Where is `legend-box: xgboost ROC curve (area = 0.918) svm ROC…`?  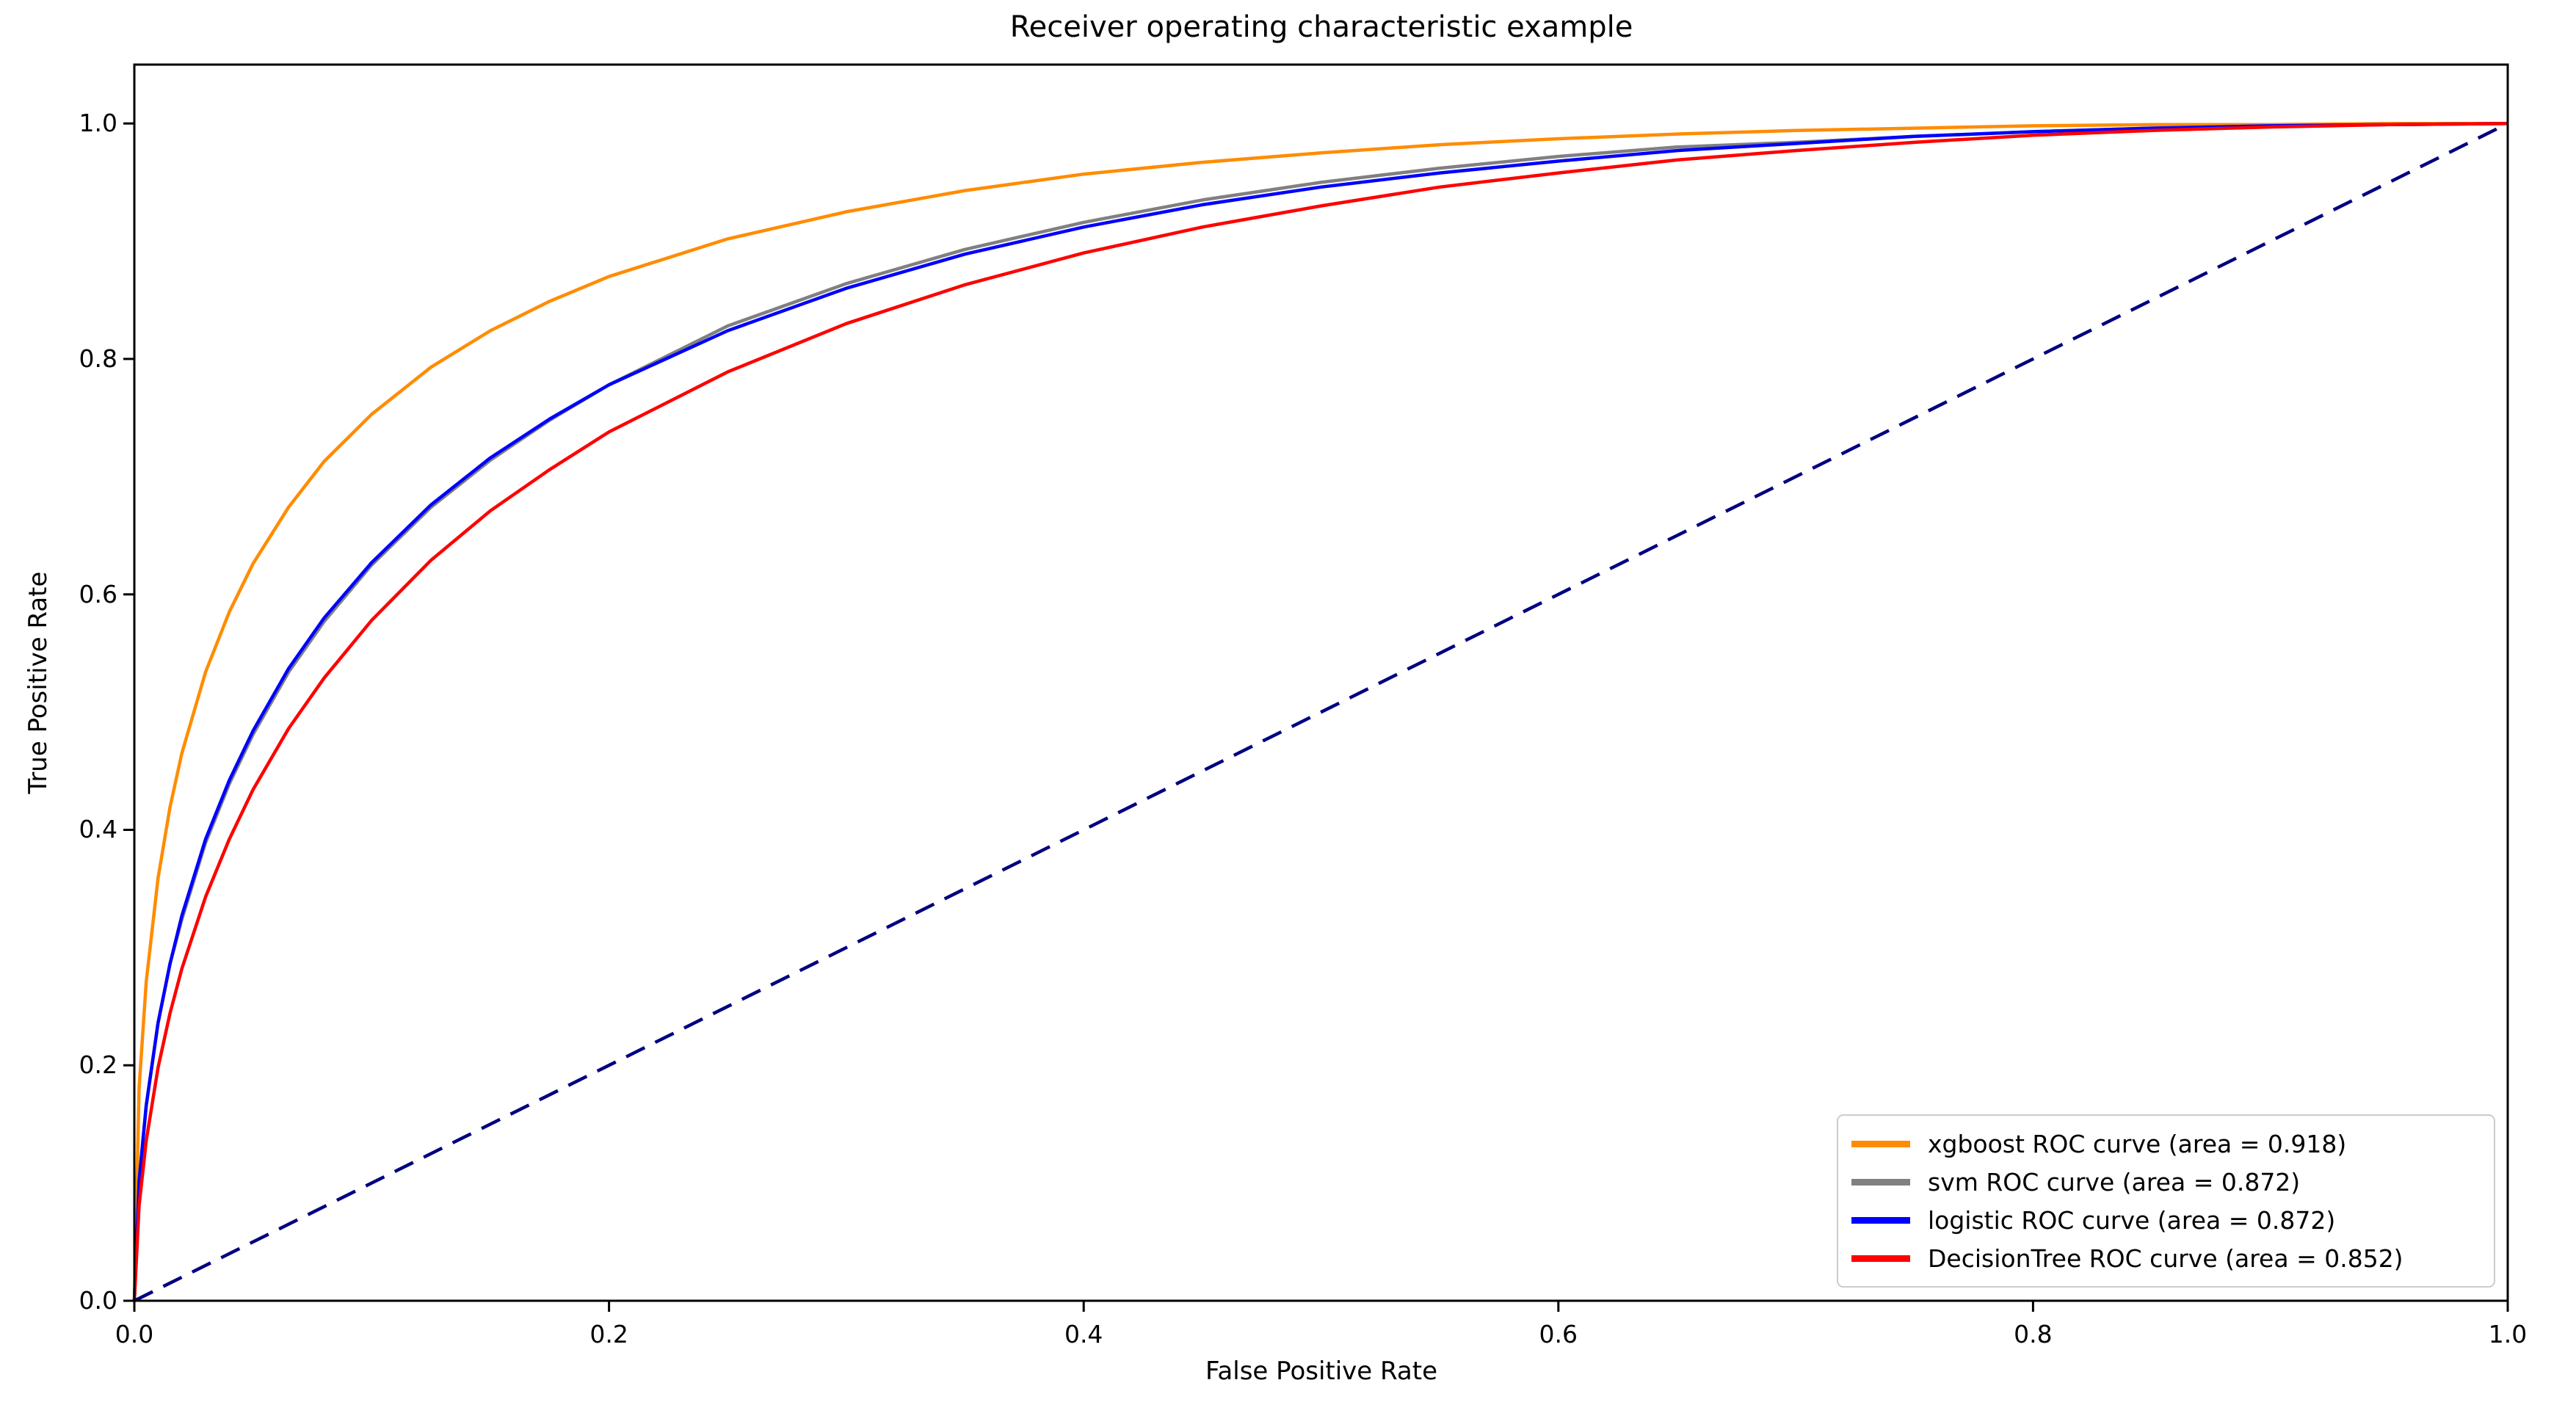 legend-box: xgboost ROC curve (area = 0.918) svm ROC… is located at coordinates (2166, 1201).